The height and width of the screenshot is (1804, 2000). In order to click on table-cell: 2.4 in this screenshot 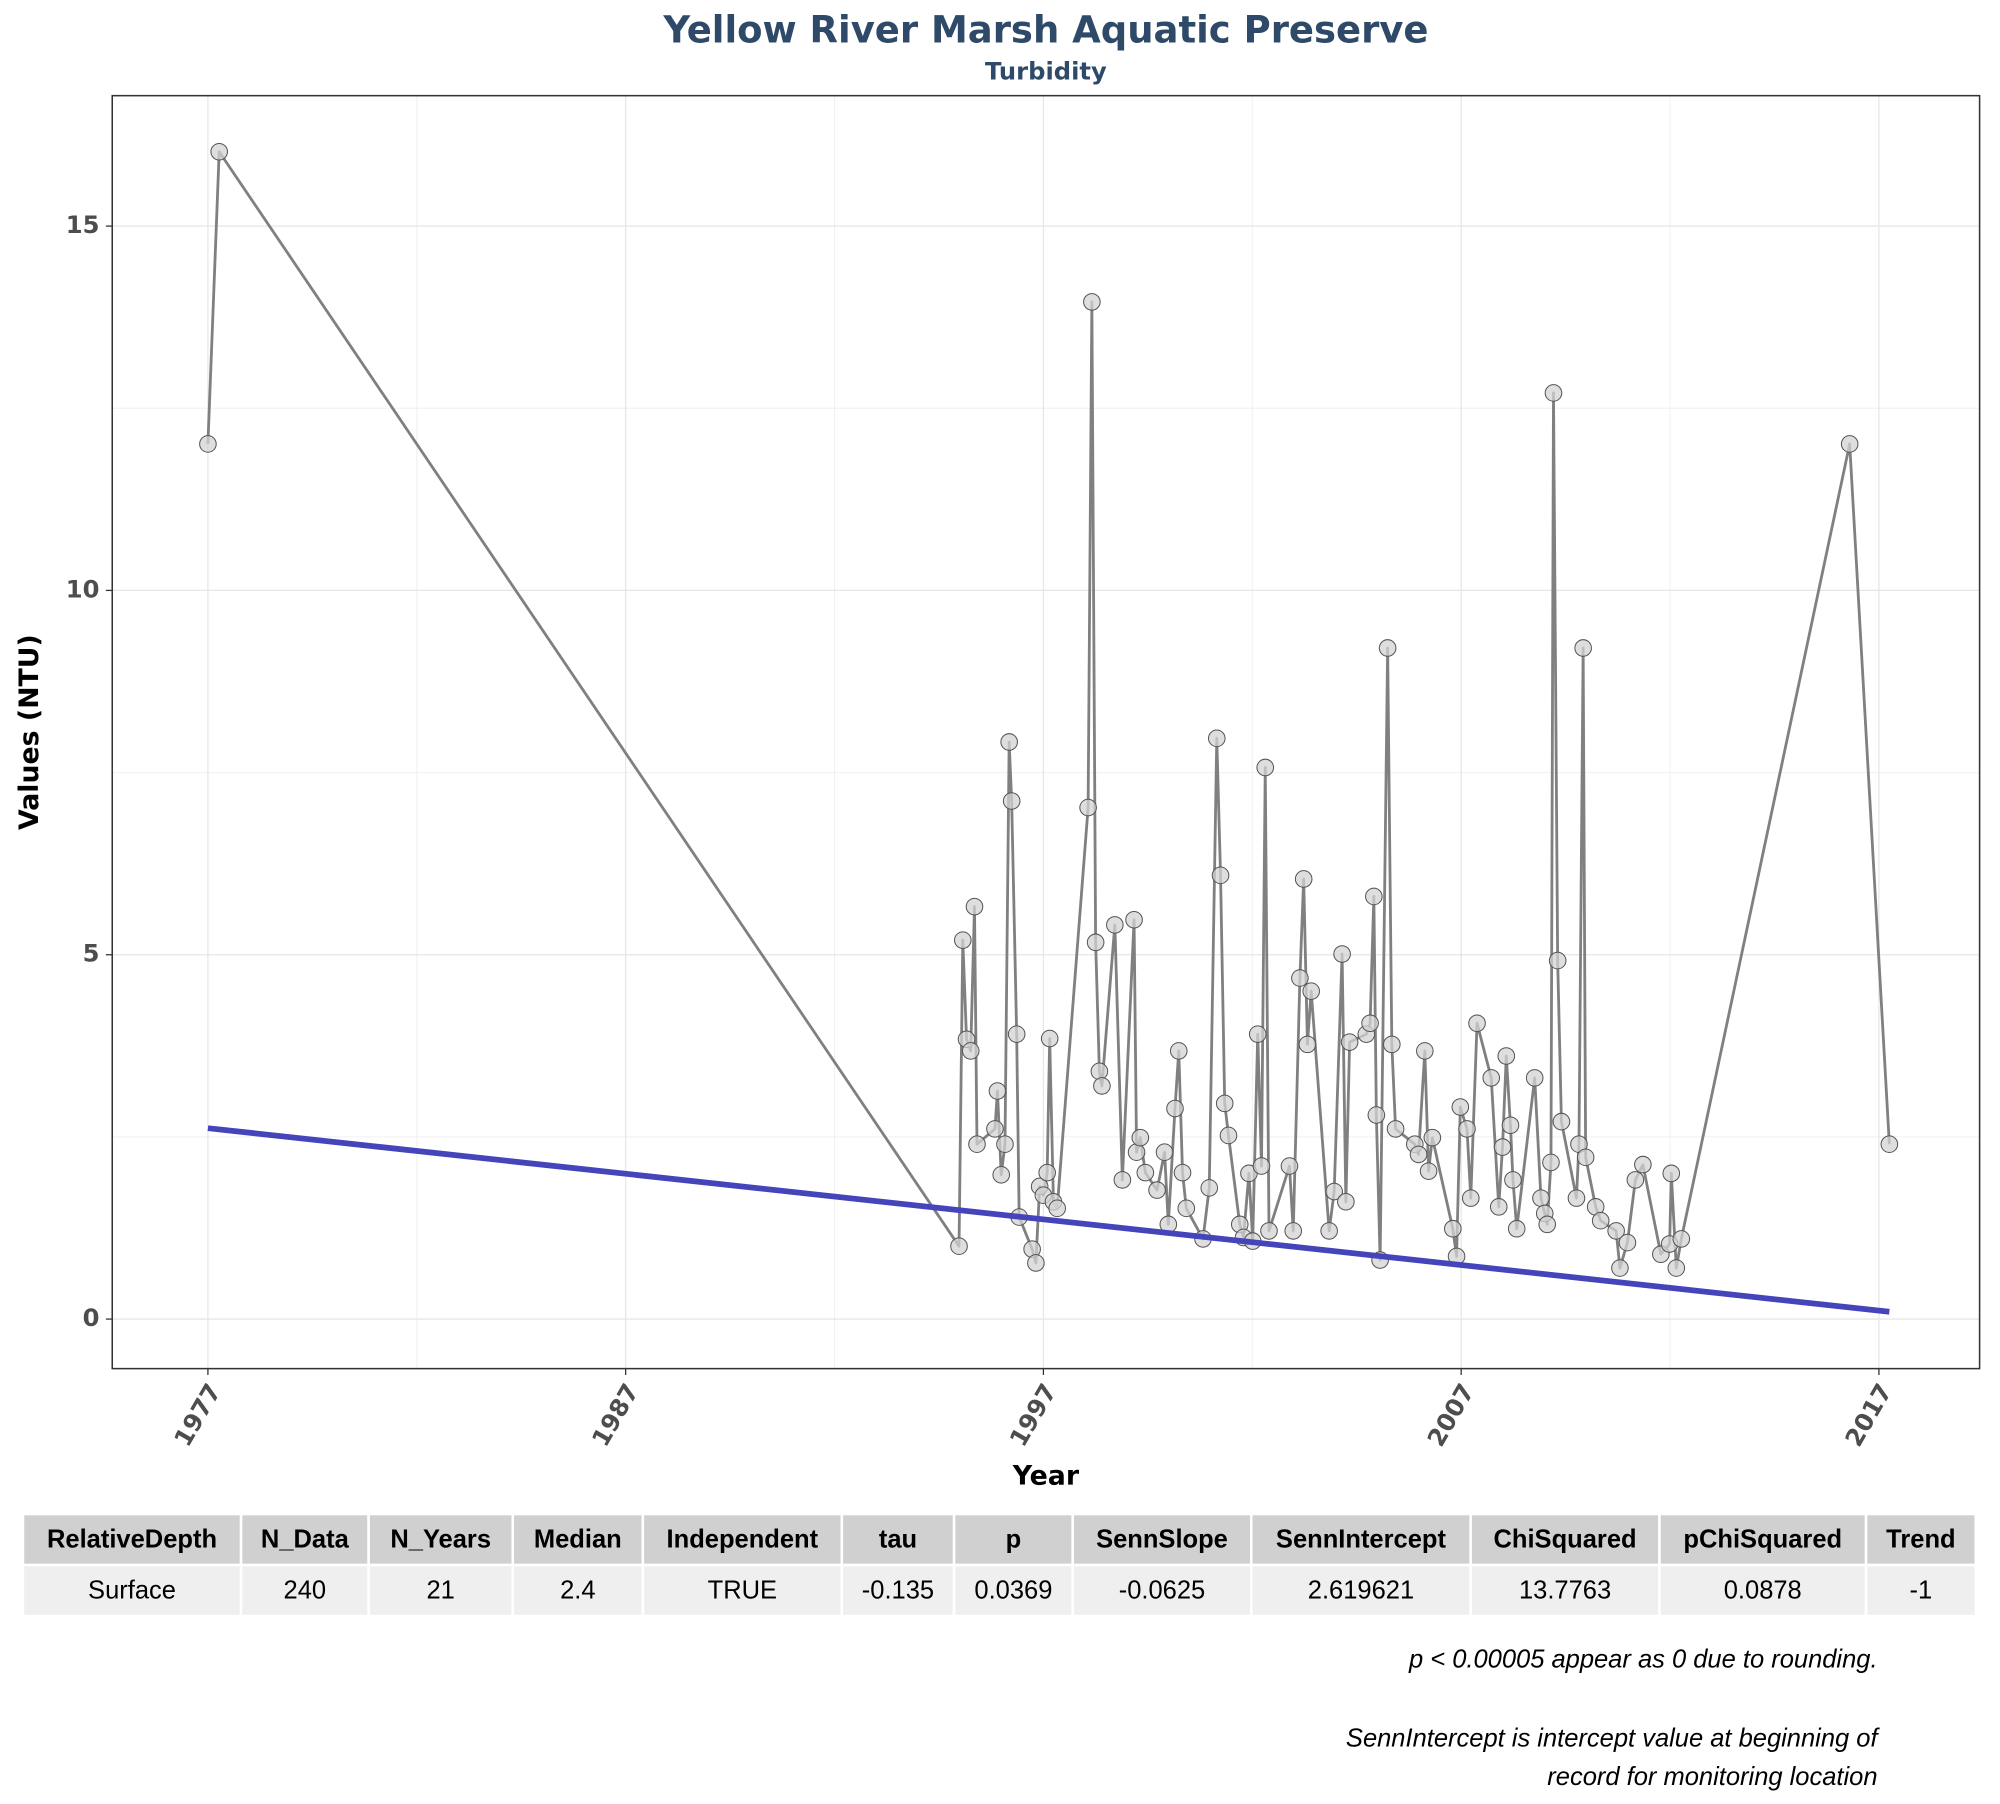, I will do `click(577, 1591)`.